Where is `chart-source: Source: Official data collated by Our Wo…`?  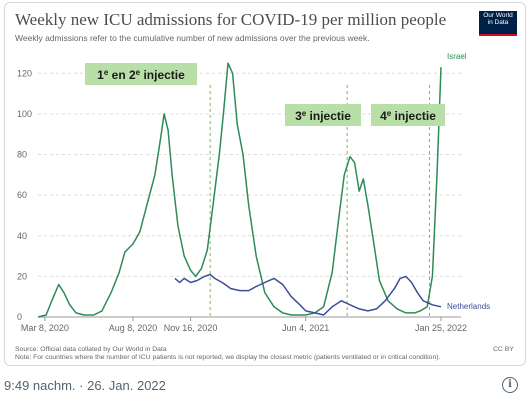
chart-source: Source: Official data collated by Our Wo… is located at coordinates (91, 349).